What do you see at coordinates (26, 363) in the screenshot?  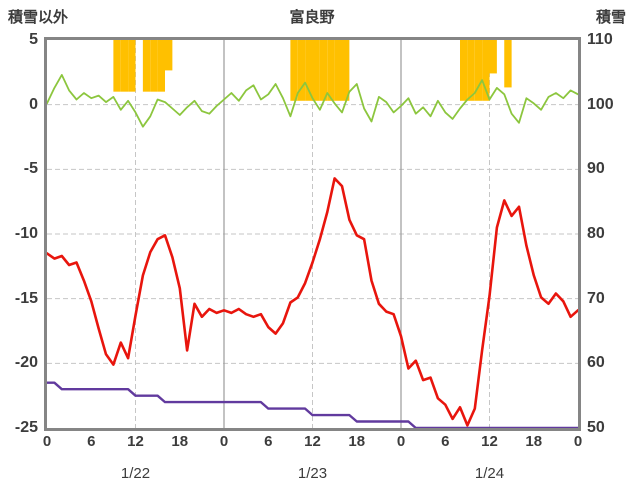 I see `left-axis-tick: -20` at bounding box center [26, 363].